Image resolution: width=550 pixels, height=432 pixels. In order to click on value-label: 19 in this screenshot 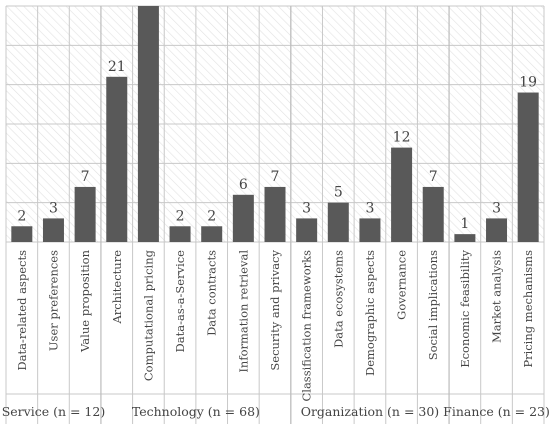, I will do `click(528, 83)`.